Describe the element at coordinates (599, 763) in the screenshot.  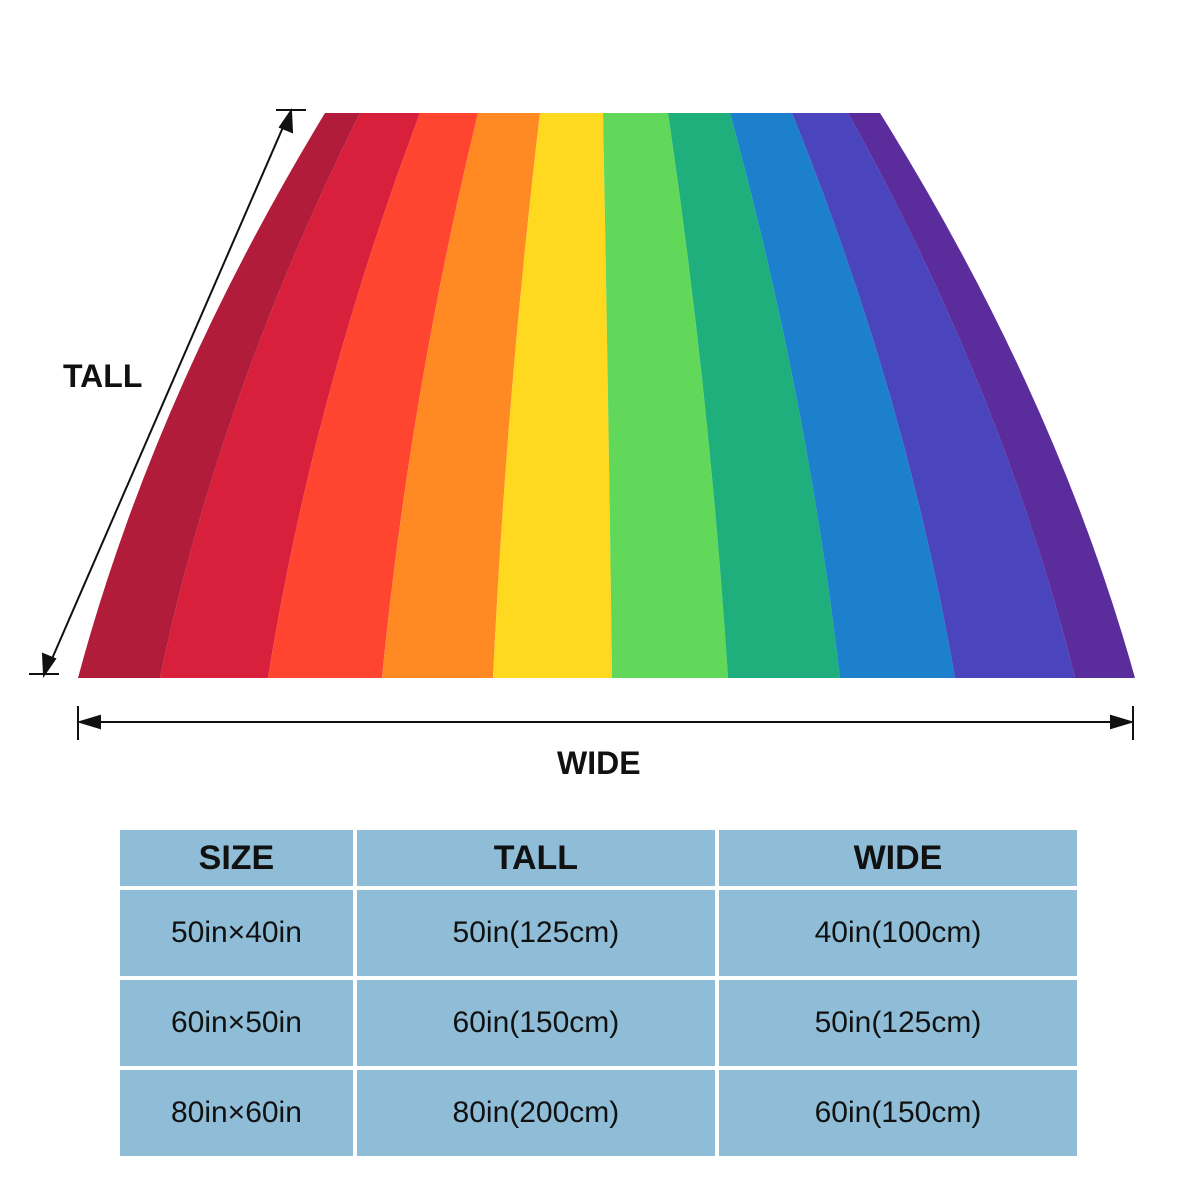
I see `wide-label: WIDE` at that location.